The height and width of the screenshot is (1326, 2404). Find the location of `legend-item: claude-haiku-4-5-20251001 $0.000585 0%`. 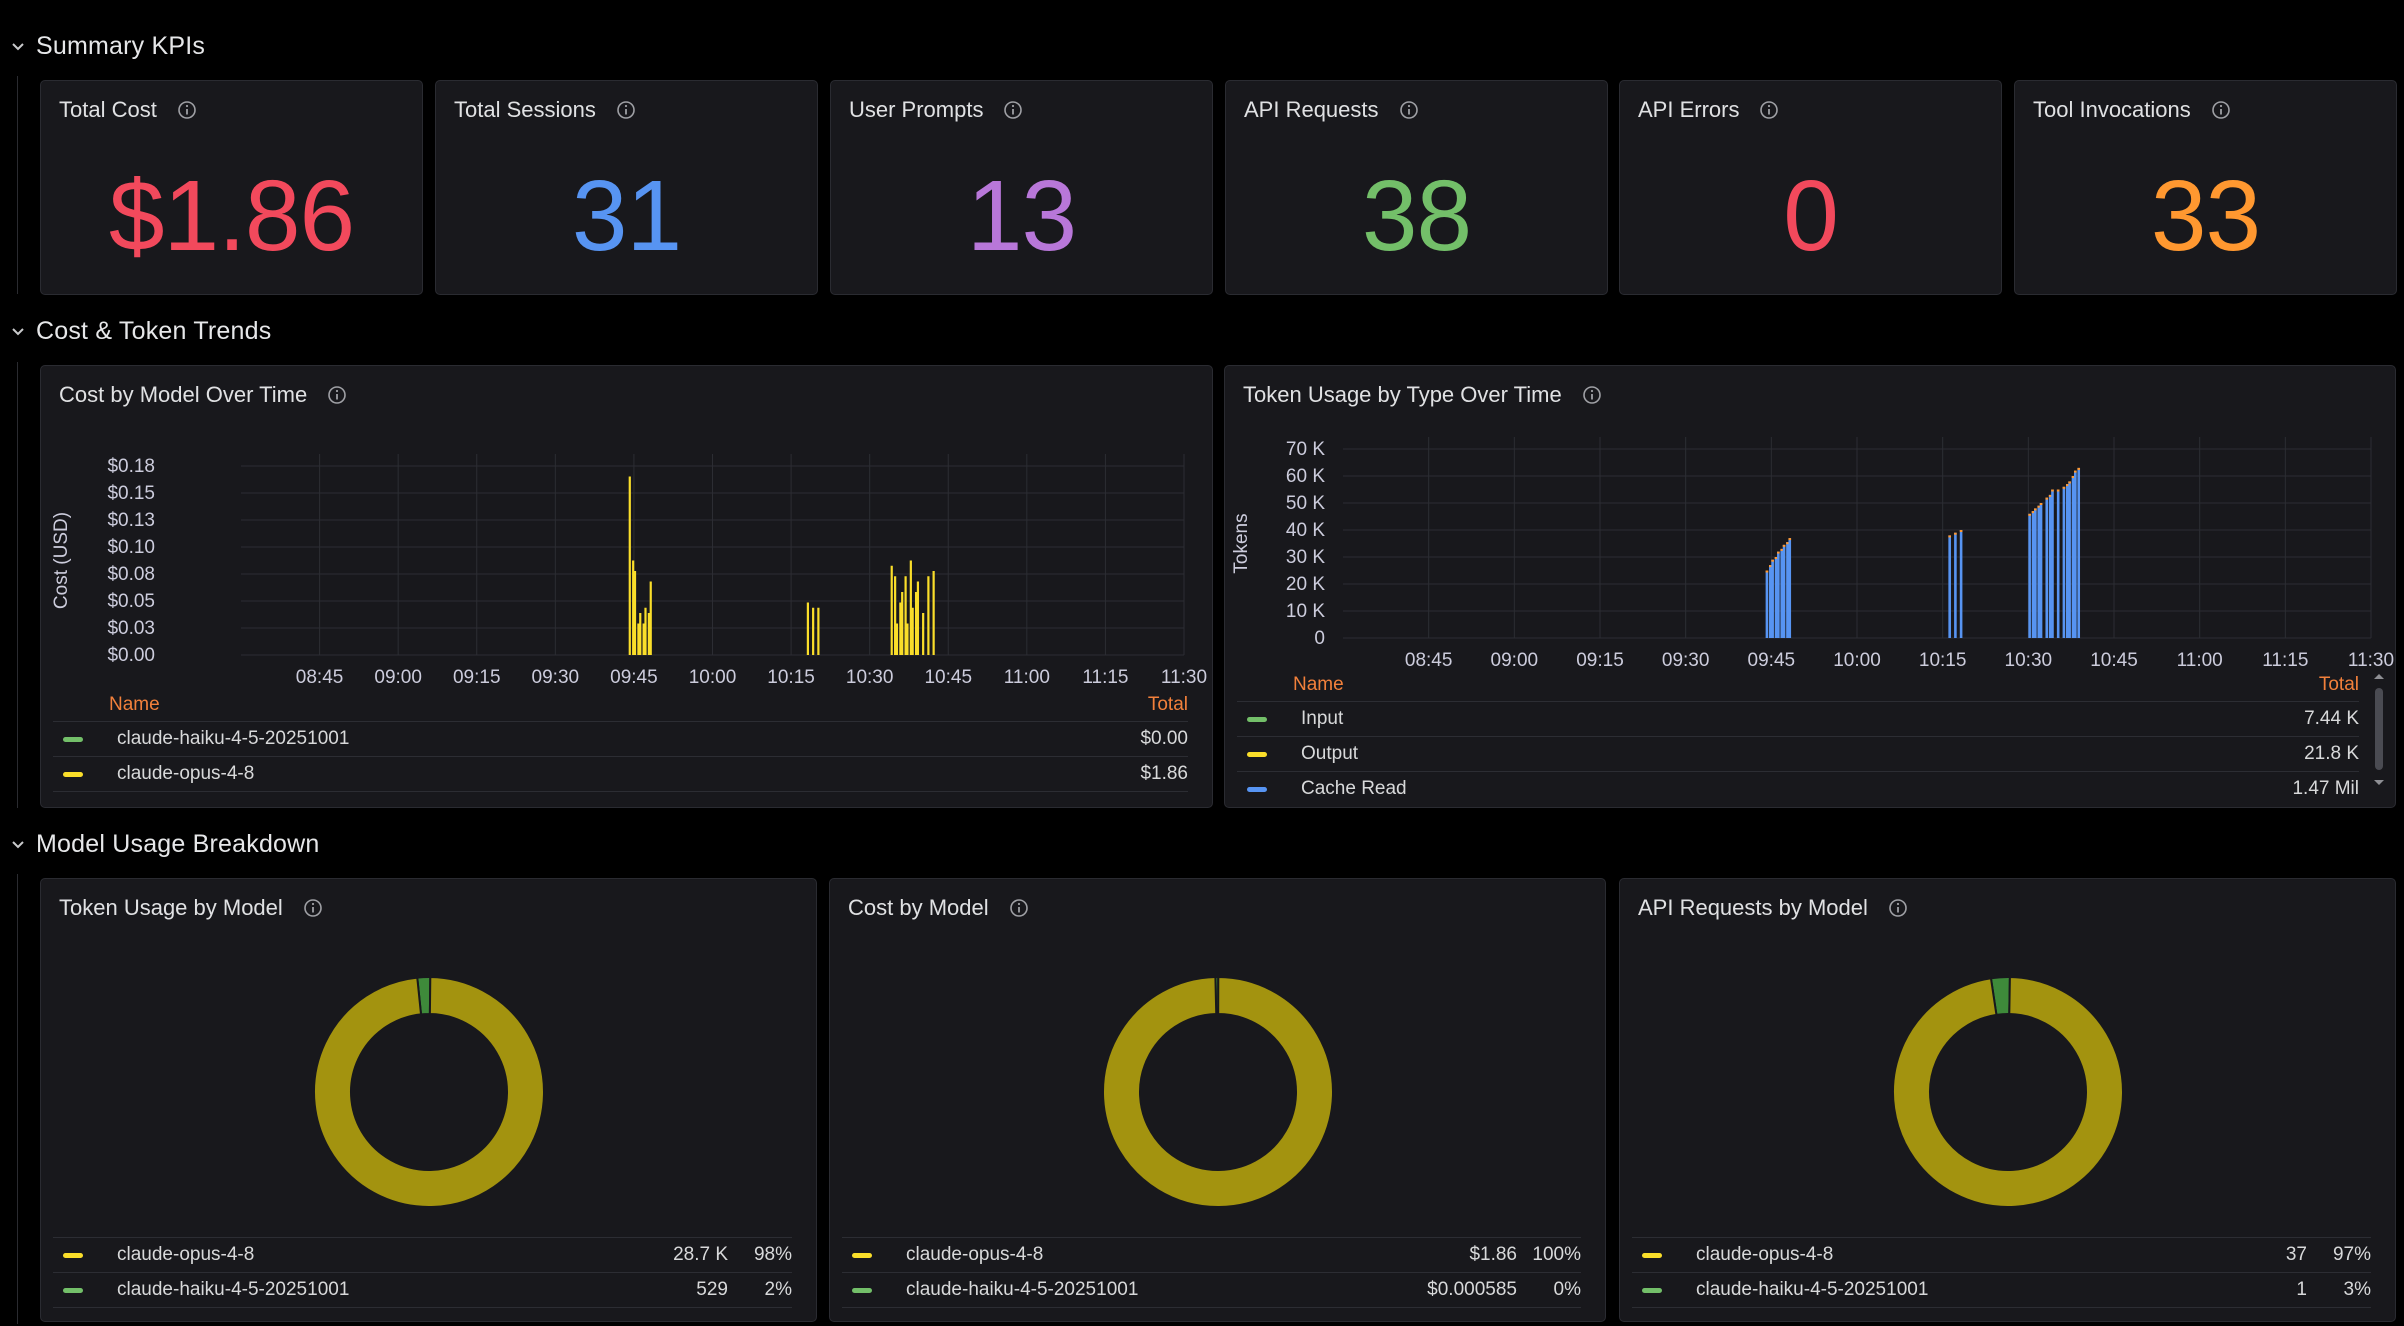

legend-item: claude-haiku-4-5-20251001 $0.000585 0% is located at coordinates (1211, 1290).